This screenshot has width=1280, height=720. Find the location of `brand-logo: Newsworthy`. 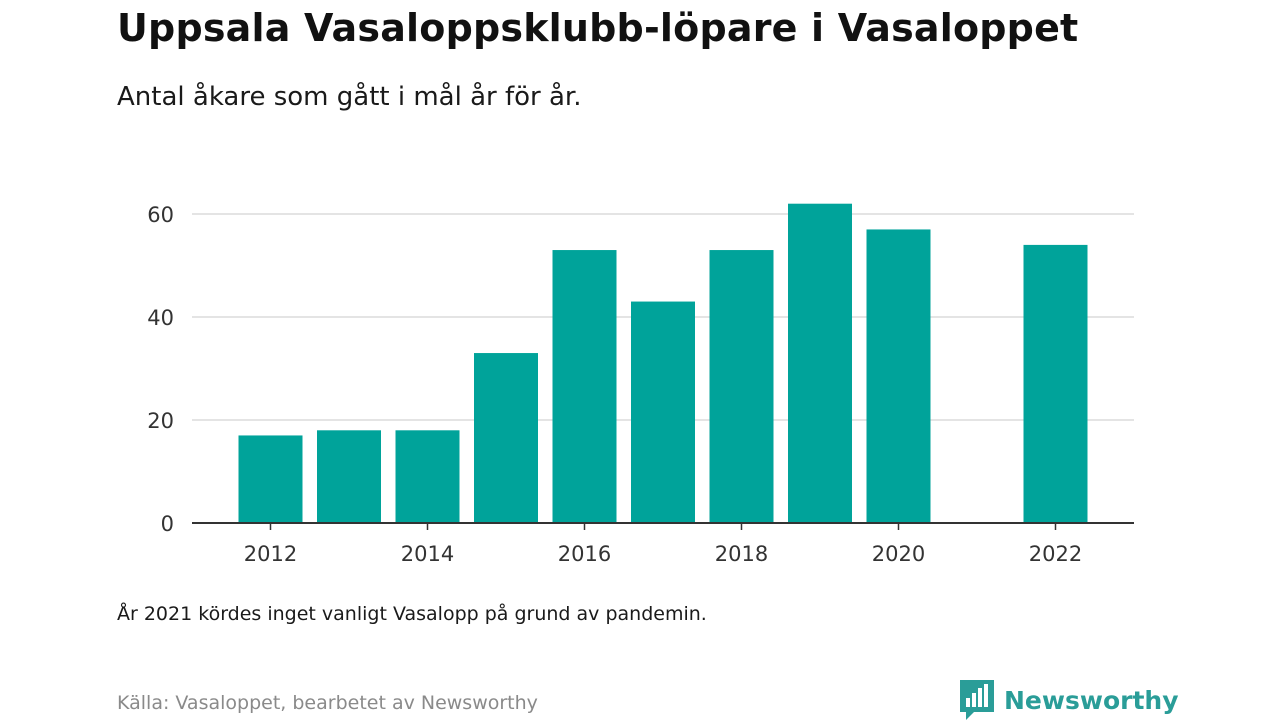

brand-logo: Newsworthy is located at coordinates (1069, 700).